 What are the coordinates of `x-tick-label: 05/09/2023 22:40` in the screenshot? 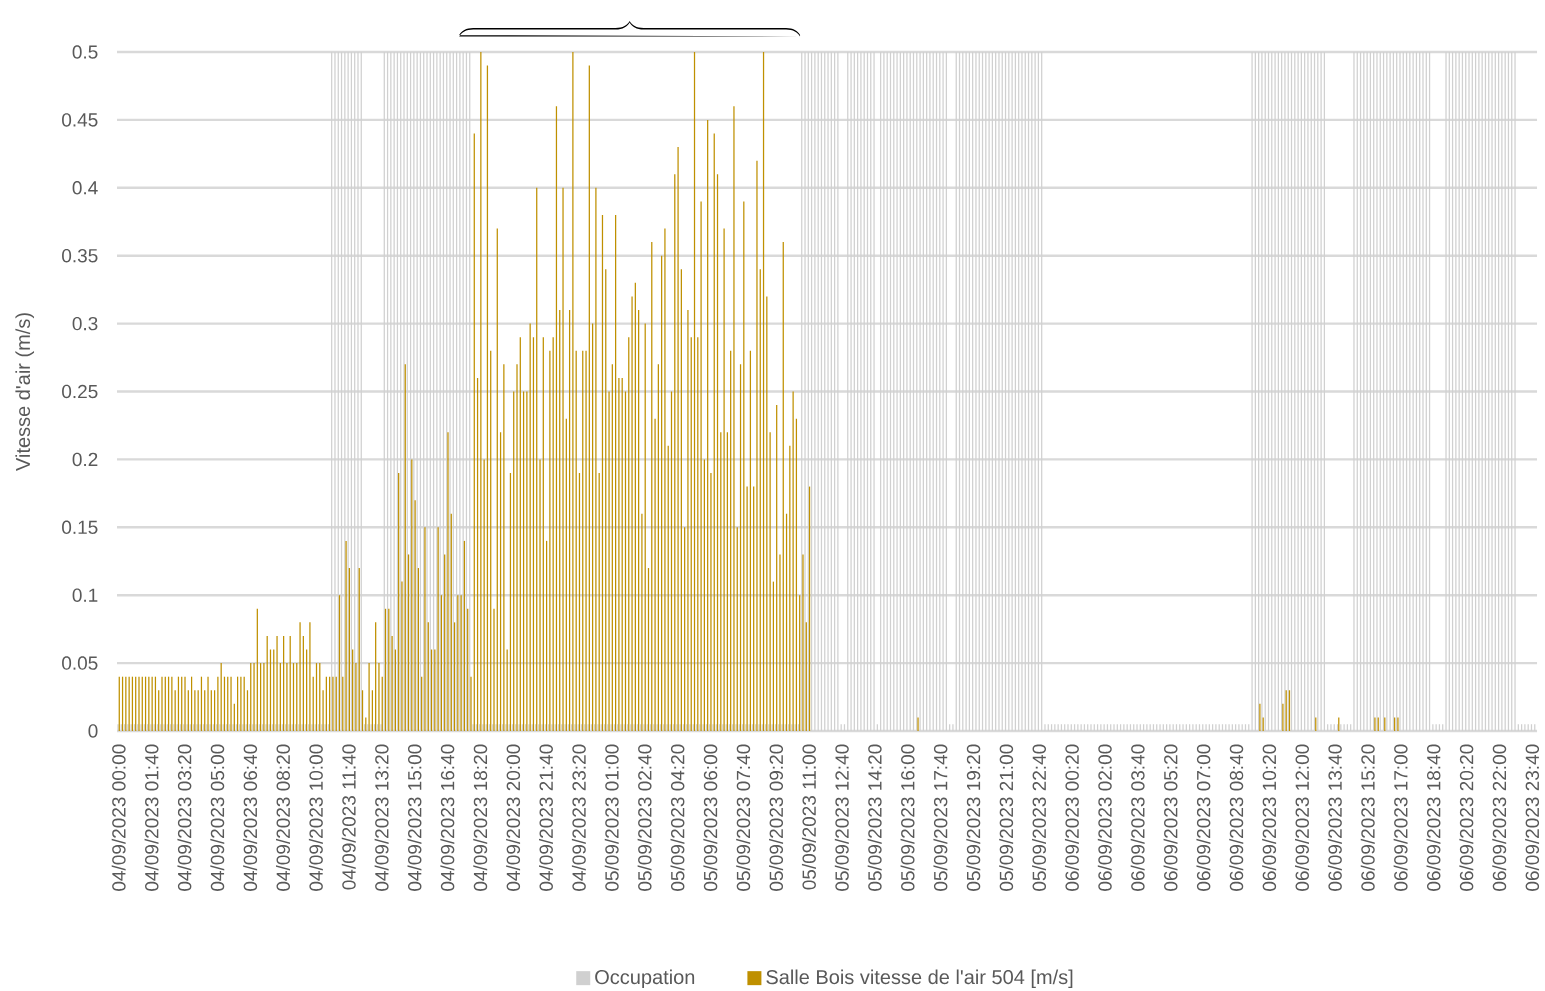 It's located at (1039, 817).